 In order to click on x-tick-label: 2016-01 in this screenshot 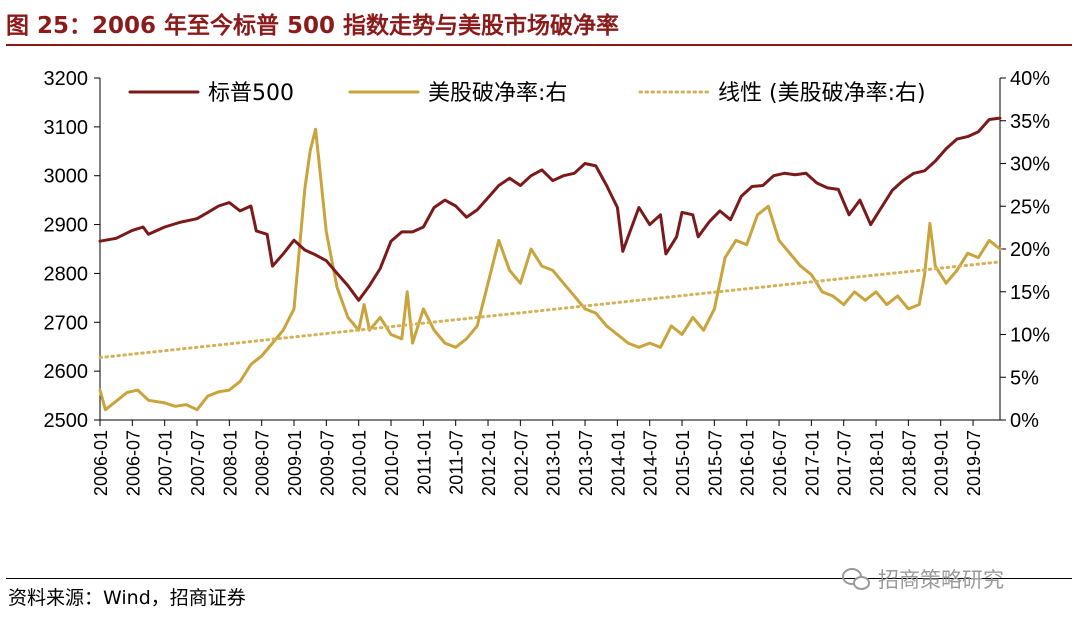, I will do `click(748, 463)`.